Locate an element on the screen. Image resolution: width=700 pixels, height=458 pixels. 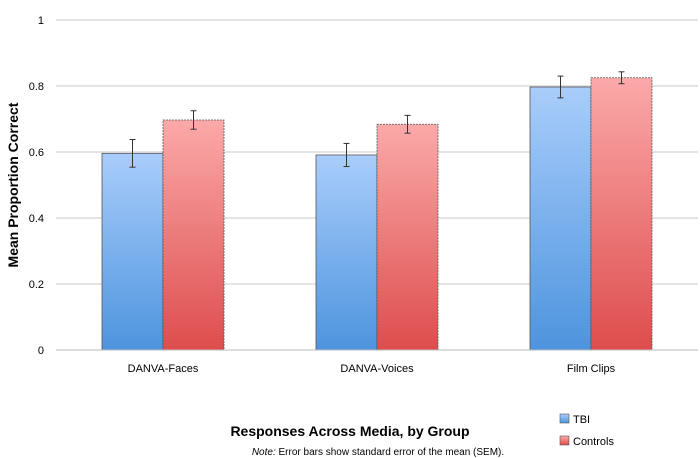
y-axis-label: Mean Proportion Correct is located at coordinates (13, 184).